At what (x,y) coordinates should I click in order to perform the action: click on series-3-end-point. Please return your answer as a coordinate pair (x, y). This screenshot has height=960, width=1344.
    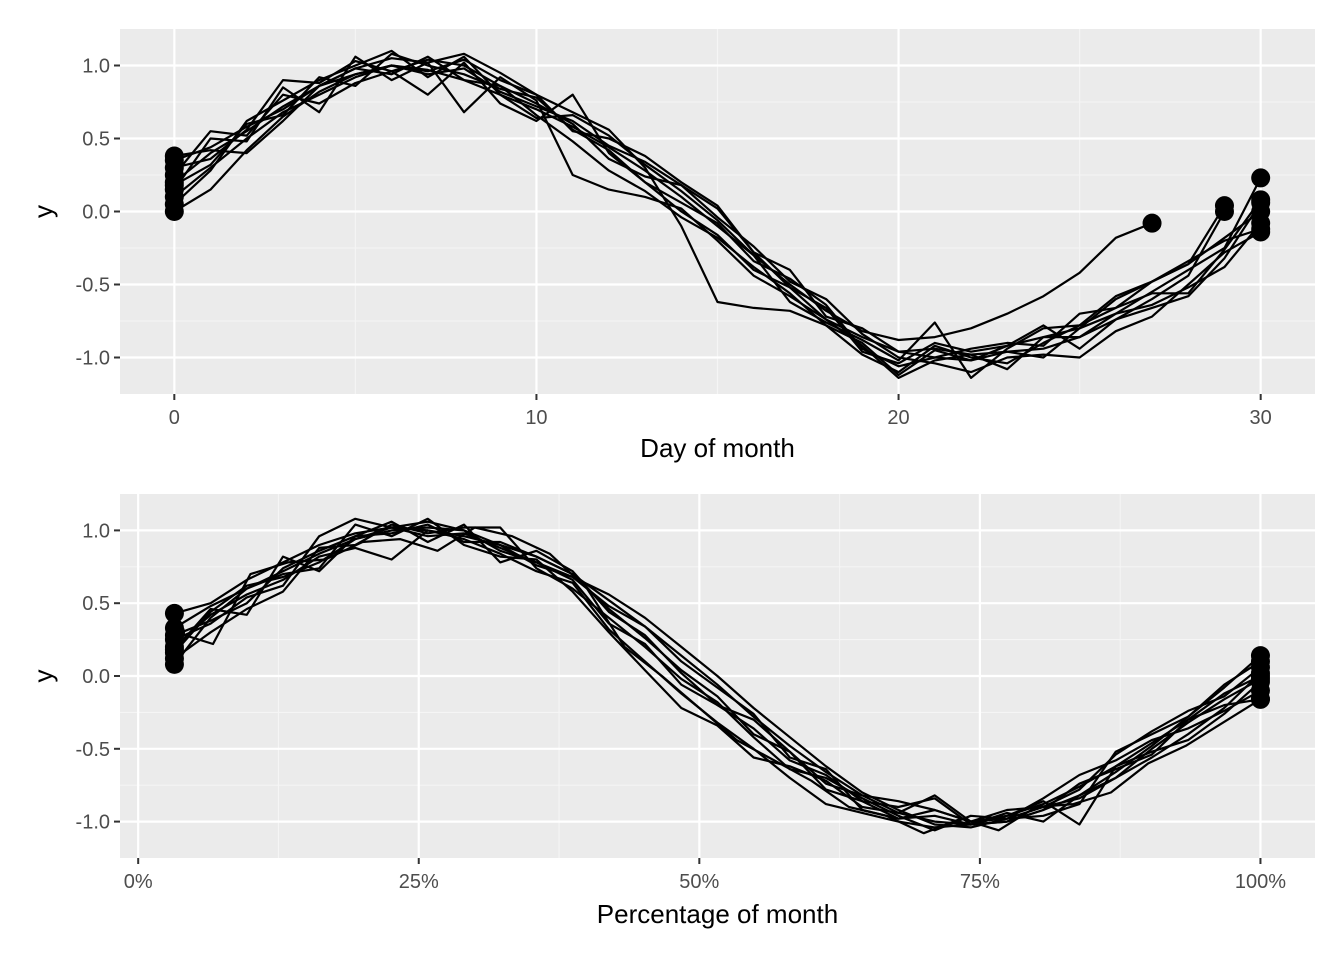
    Looking at the image, I should click on (1261, 178).